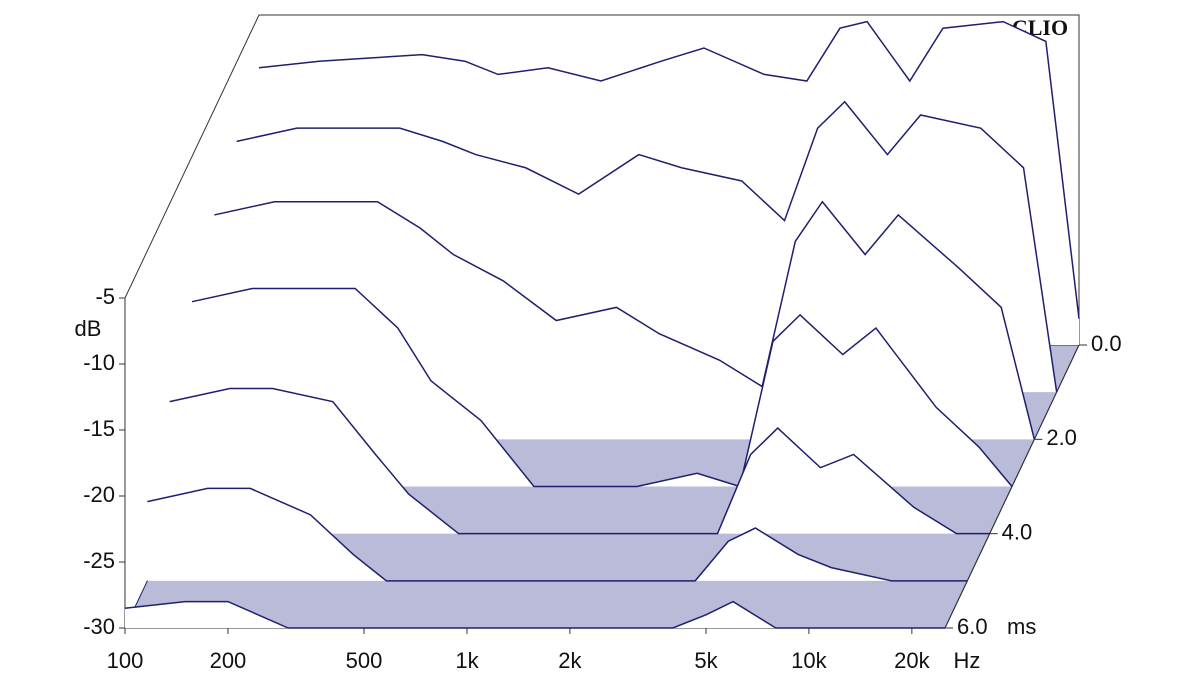 This screenshot has width=1200, height=687. What do you see at coordinates (99, 362) in the screenshot?
I see `y-tick-label: -10` at bounding box center [99, 362].